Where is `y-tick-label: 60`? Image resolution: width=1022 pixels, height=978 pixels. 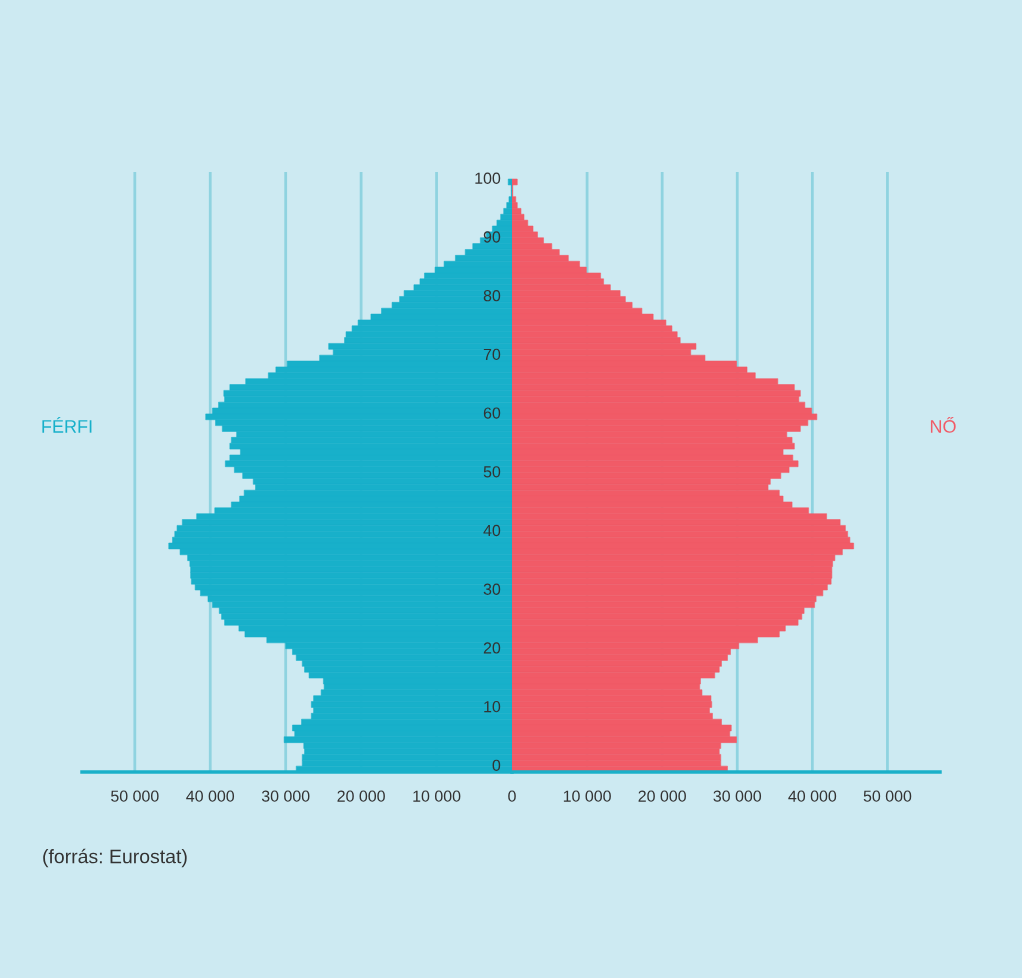 y-tick-label: 60 is located at coordinates (492, 413).